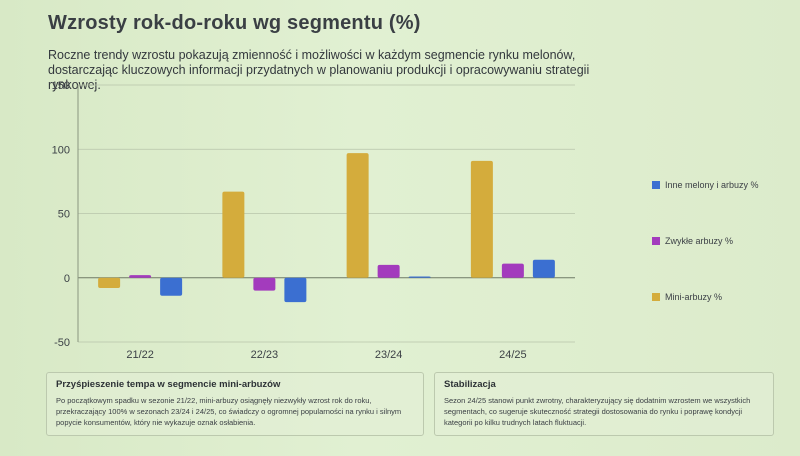 The image size is (800, 456). What do you see at coordinates (656, 185) in the screenshot?
I see `legend-swatch-inne` at bounding box center [656, 185].